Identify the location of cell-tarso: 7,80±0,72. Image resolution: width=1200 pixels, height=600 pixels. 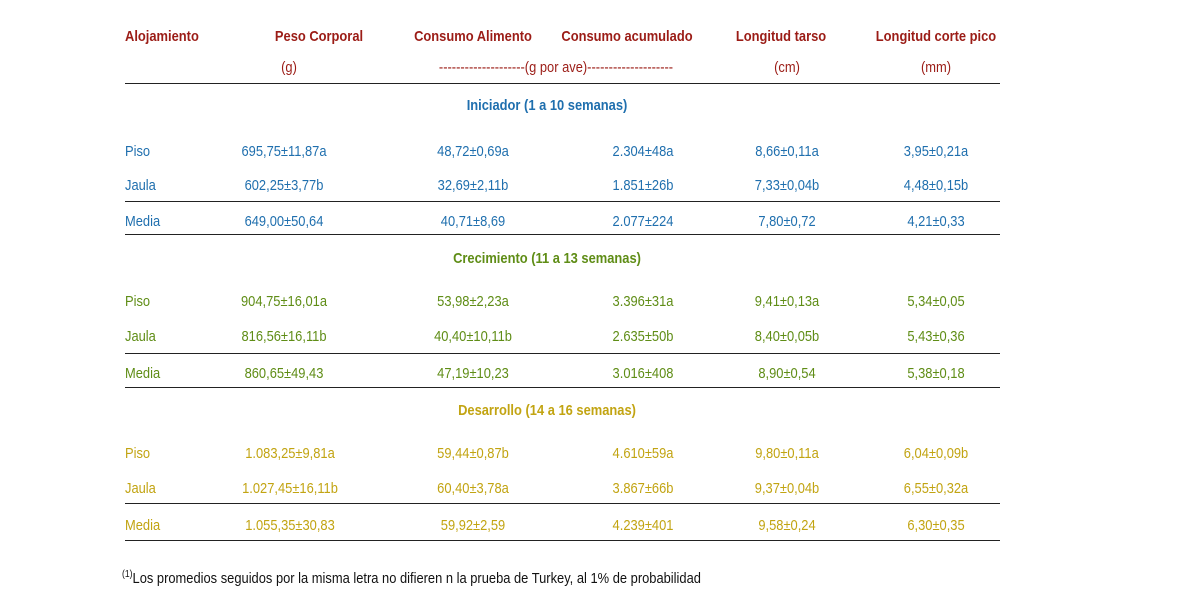
(787, 221).